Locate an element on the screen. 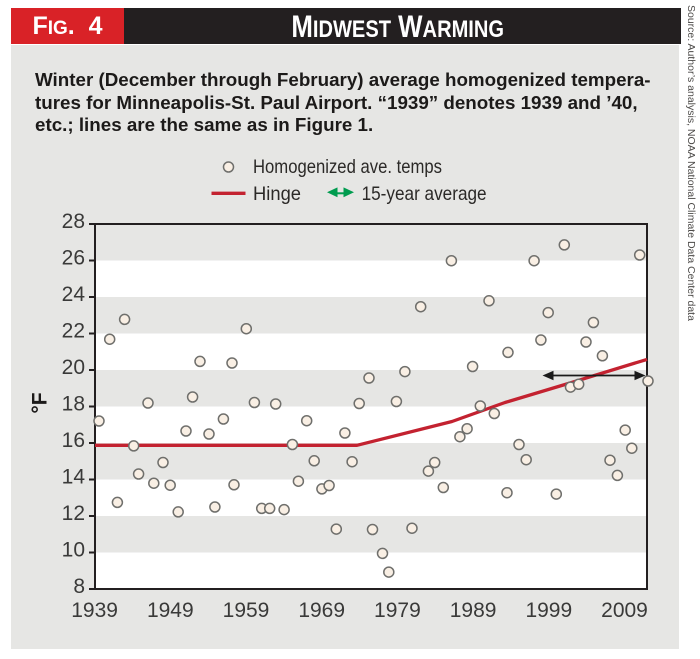 The height and width of the screenshot is (659, 700). svg-text: 1979 is located at coordinates (397, 610).